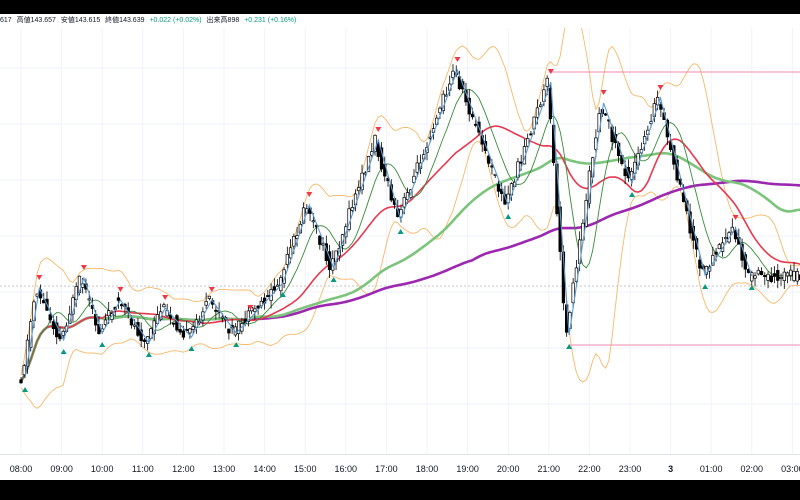 This screenshot has height=500, width=800. I want to click on time-axis-tick-label: 20:00, so click(508, 469).